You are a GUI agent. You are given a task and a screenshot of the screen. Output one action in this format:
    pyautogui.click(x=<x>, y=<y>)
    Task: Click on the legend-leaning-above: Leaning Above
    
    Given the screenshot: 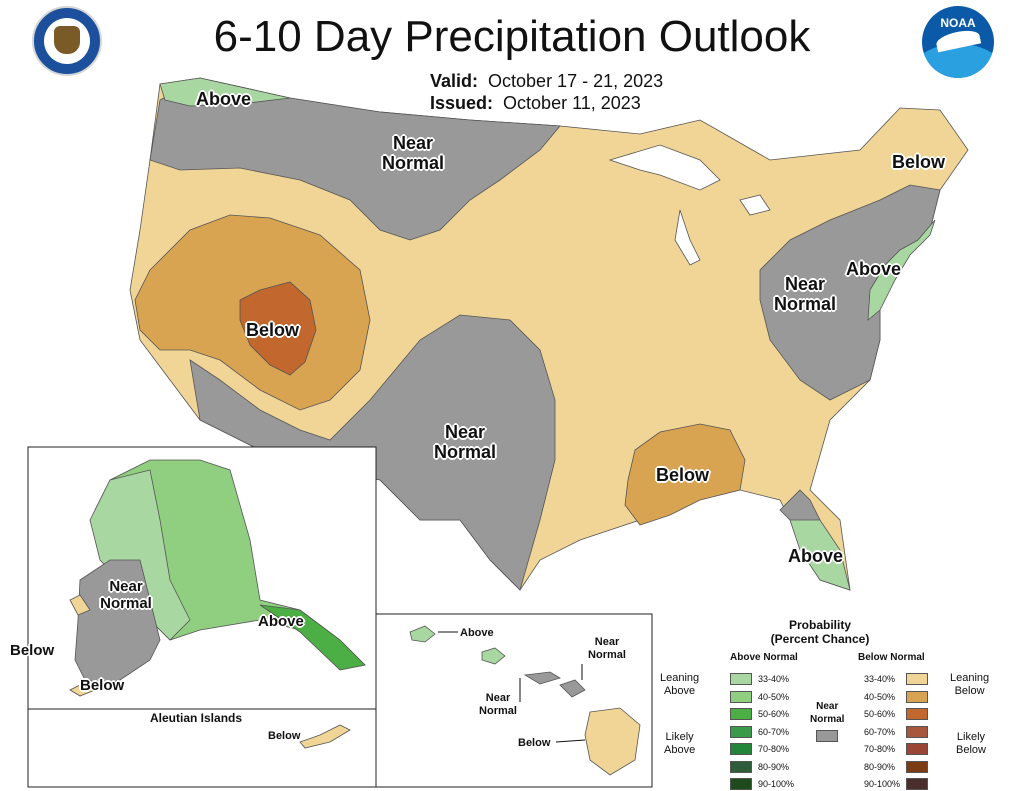 What is the action you would take?
    pyautogui.click(x=680, y=684)
    